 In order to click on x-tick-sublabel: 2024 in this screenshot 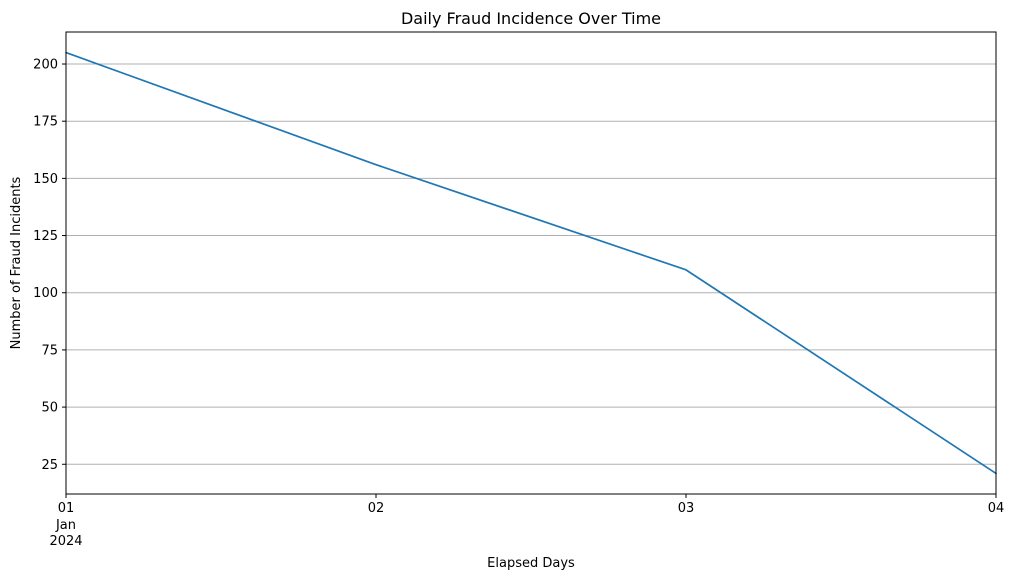, I will do `click(65, 541)`.